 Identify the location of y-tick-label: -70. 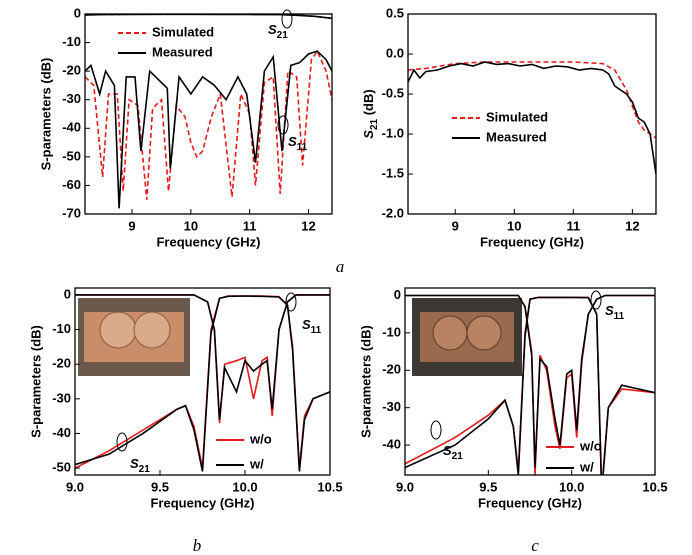
(71, 212).